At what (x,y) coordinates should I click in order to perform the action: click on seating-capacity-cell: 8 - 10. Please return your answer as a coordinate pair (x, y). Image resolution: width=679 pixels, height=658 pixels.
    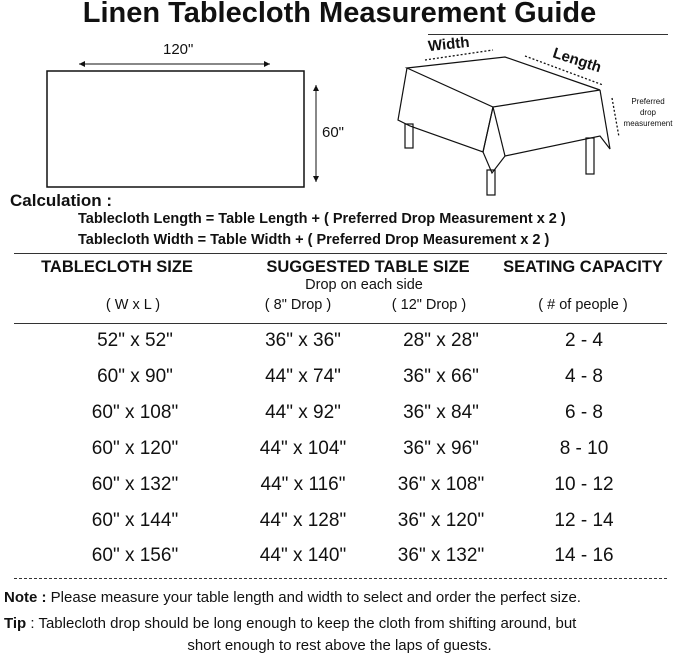
    Looking at the image, I should click on (584, 448).